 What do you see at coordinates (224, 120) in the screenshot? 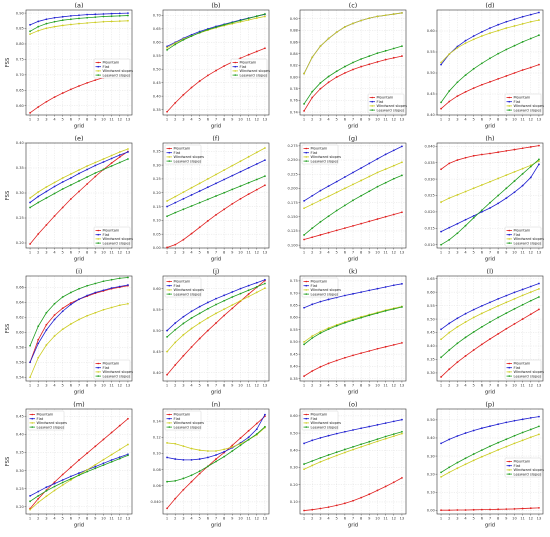
I see `x-tick-label: 8` at bounding box center [224, 120].